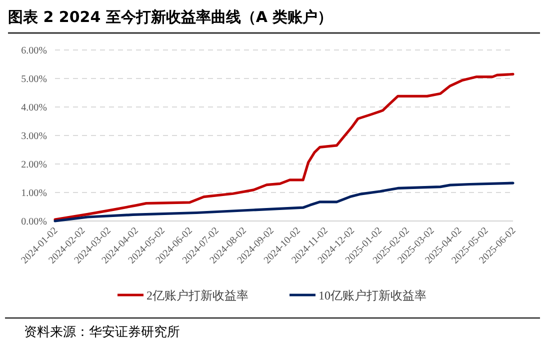 The width and height of the screenshot is (545, 344). I want to click on text: 资料来源：华安证券研究所, so click(102, 332).